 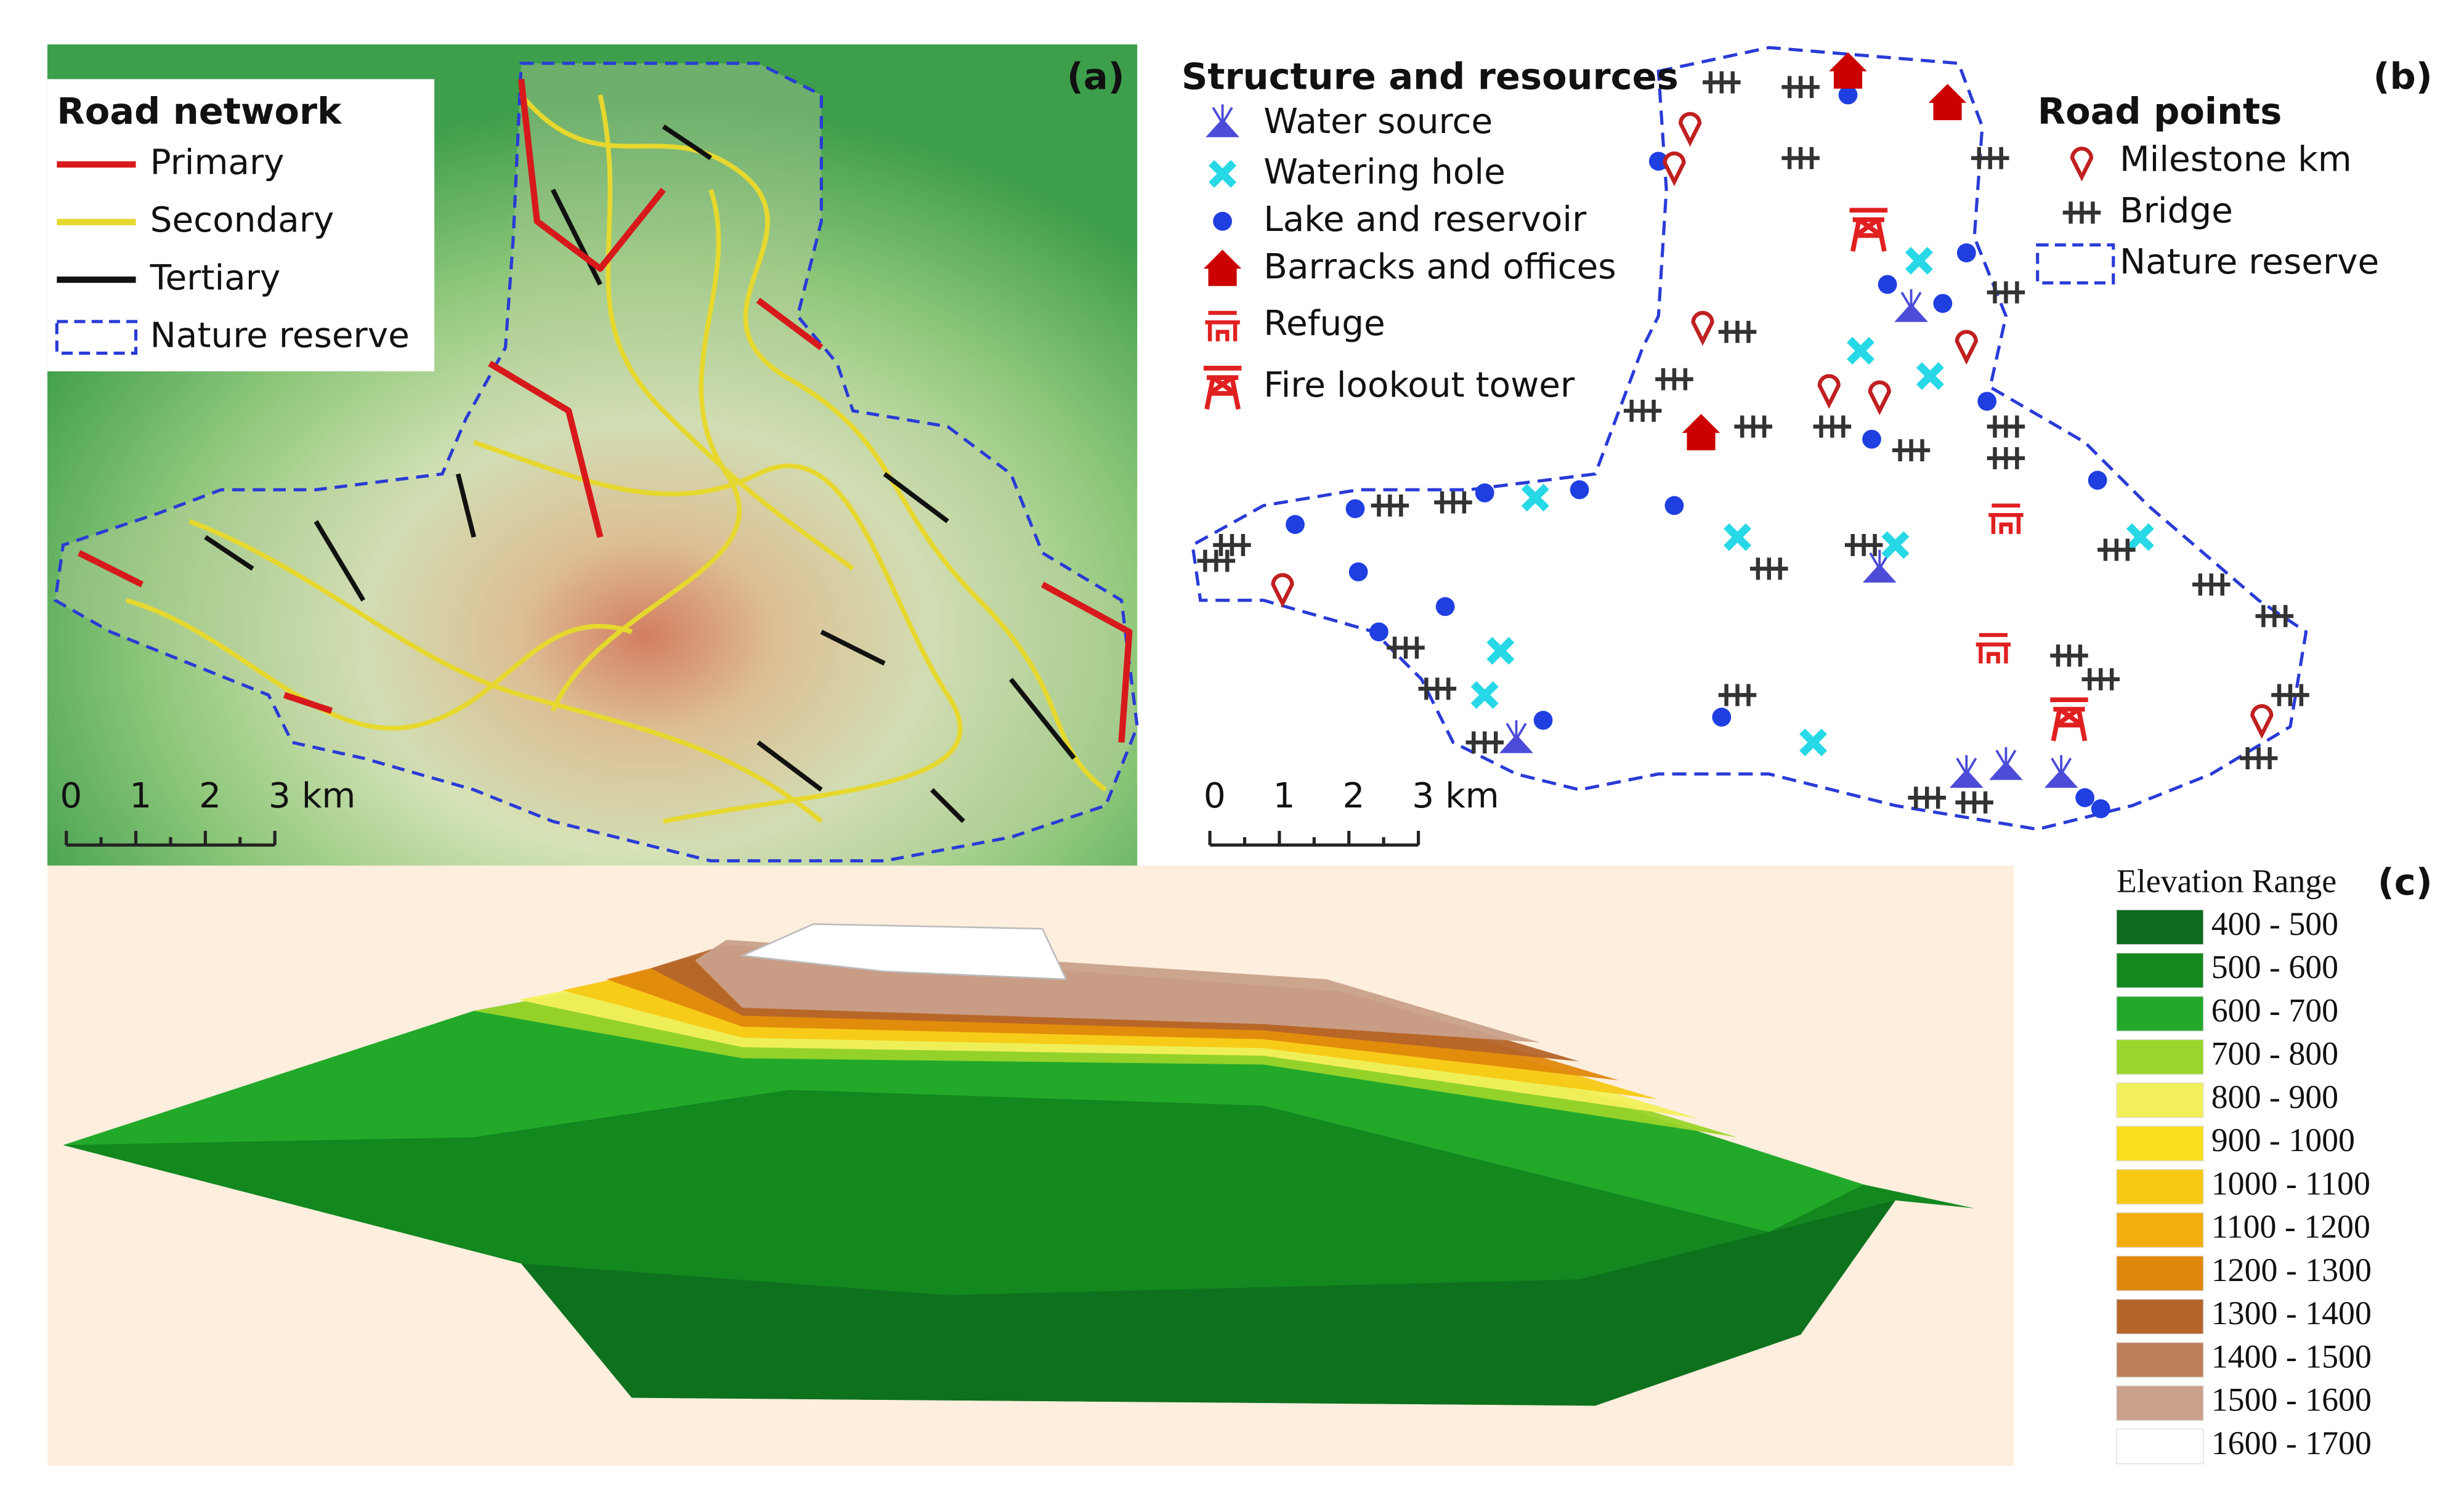 I want to click on legend-label: Tertiary, so click(x=215, y=278).